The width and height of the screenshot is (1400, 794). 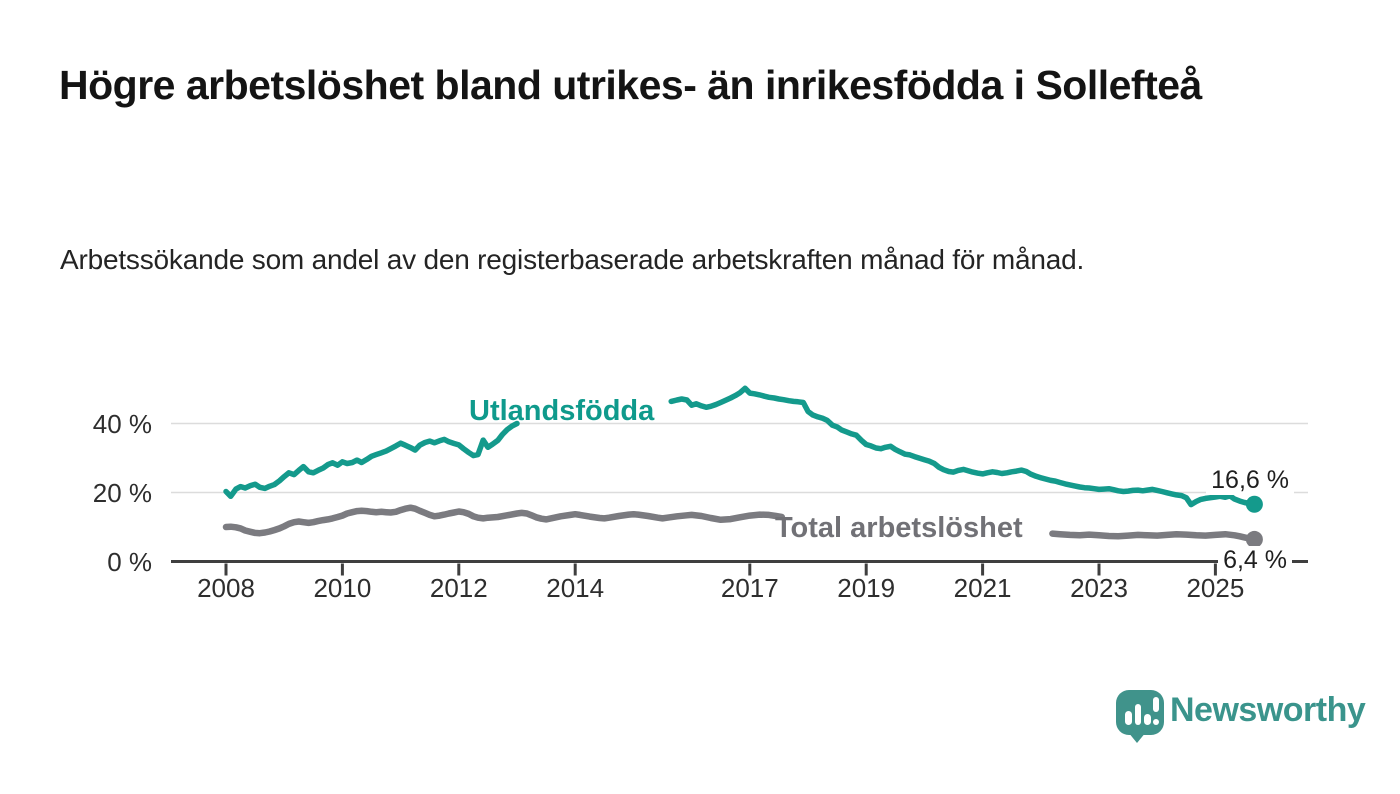 What do you see at coordinates (575, 588) in the screenshot?
I see `x-tick-label: 2014` at bounding box center [575, 588].